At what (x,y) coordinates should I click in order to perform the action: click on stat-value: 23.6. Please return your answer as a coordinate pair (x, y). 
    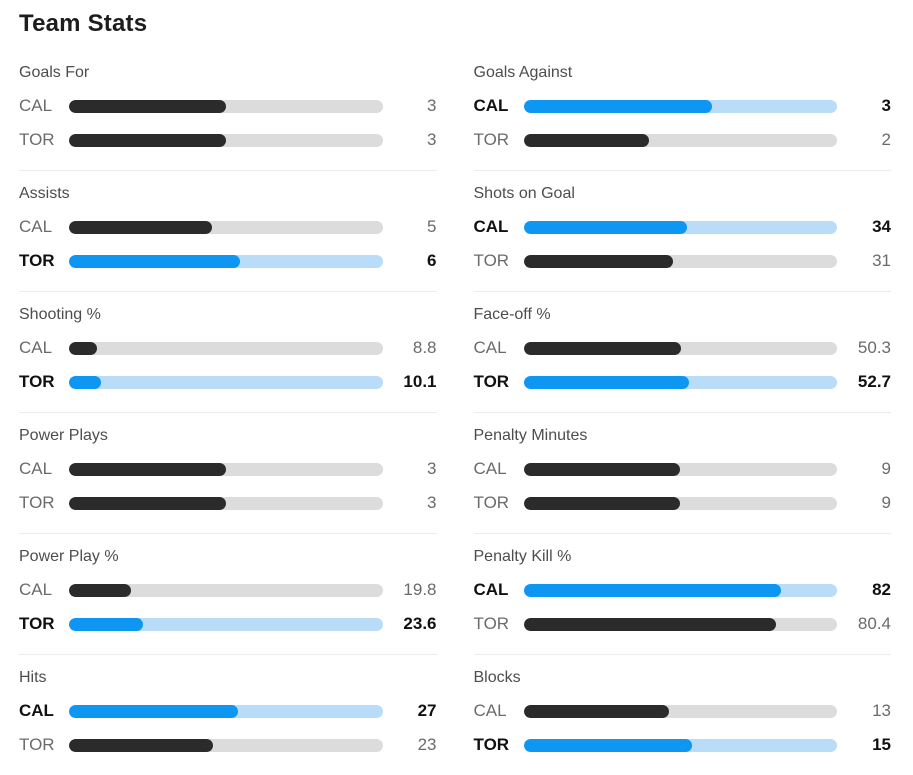
    Looking at the image, I should click on (420, 623).